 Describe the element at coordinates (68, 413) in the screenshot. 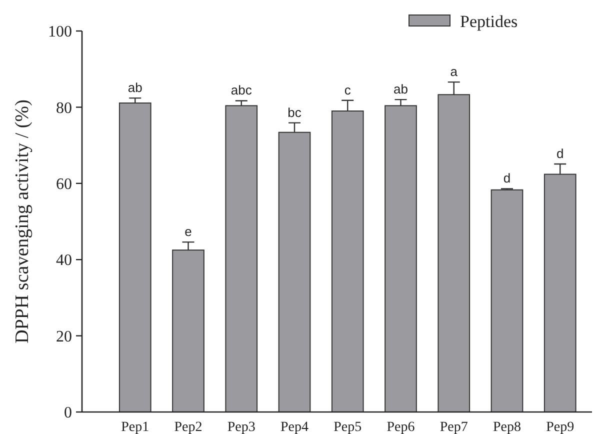

I see `y-tick-label: 0` at that location.